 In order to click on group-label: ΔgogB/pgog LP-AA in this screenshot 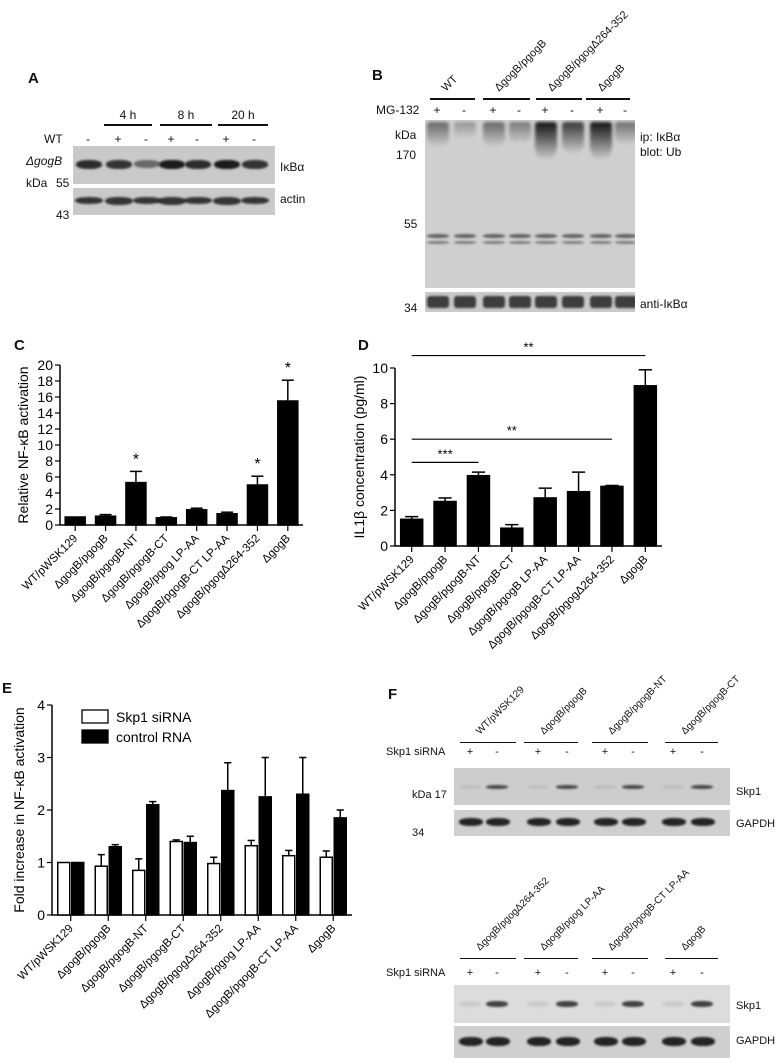, I will do `click(573, 918)`.